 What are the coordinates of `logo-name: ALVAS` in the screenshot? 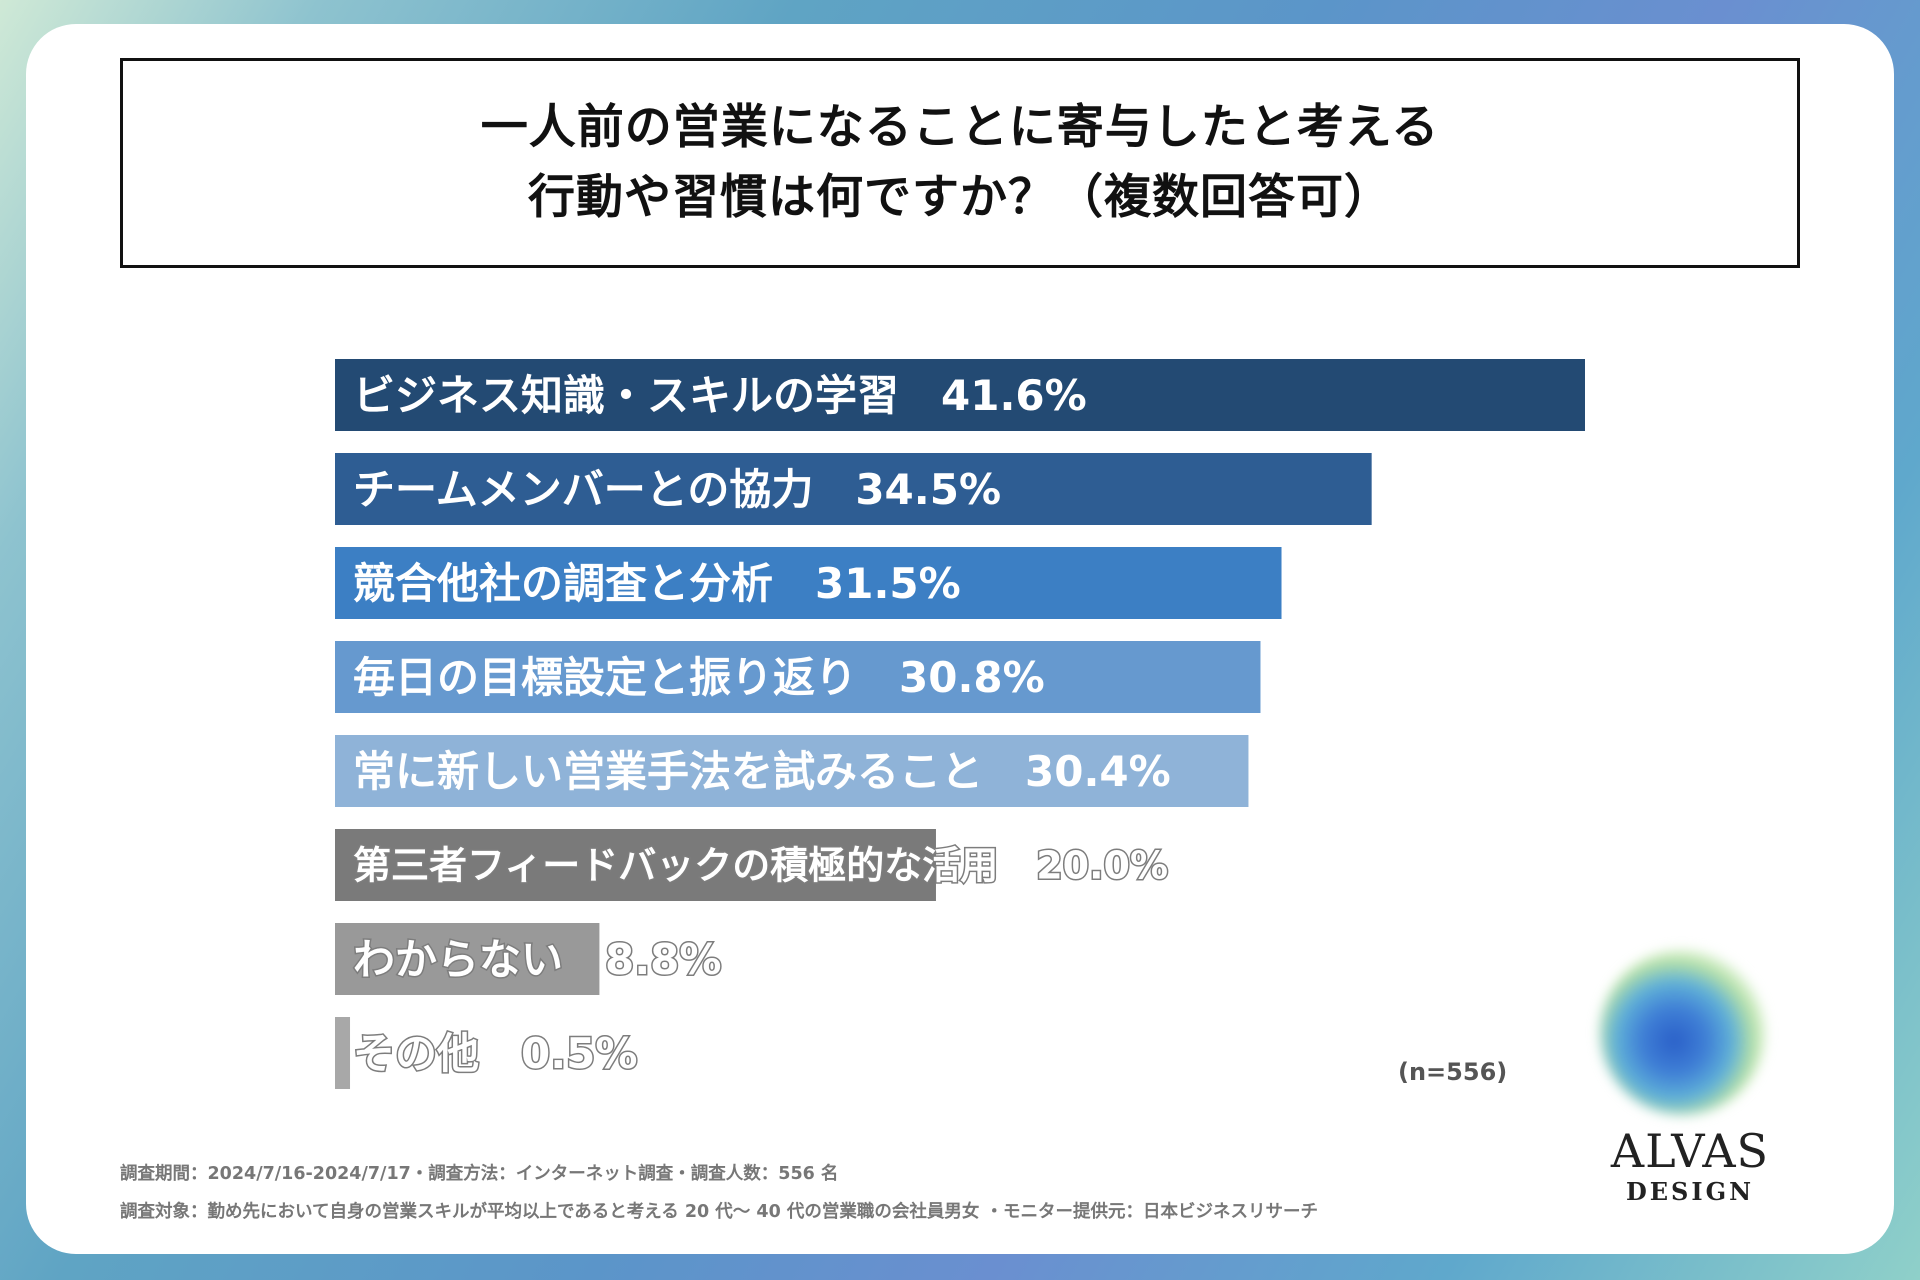 It's located at (1690, 1151).